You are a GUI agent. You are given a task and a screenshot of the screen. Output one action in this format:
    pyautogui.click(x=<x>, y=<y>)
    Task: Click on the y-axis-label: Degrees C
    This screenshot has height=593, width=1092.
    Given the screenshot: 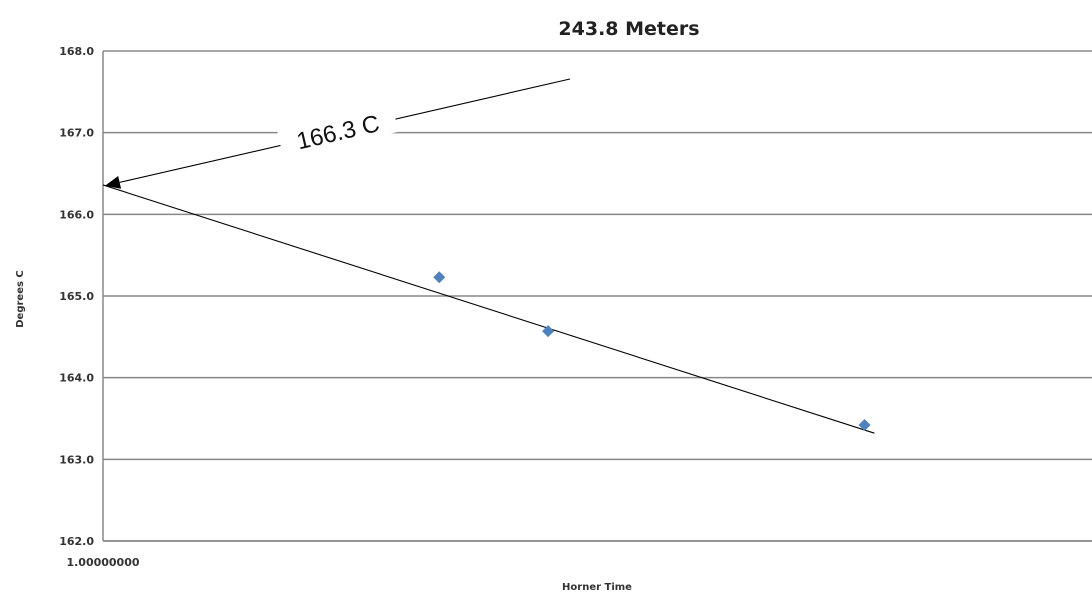 What is the action you would take?
    pyautogui.click(x=20, y=299)
    